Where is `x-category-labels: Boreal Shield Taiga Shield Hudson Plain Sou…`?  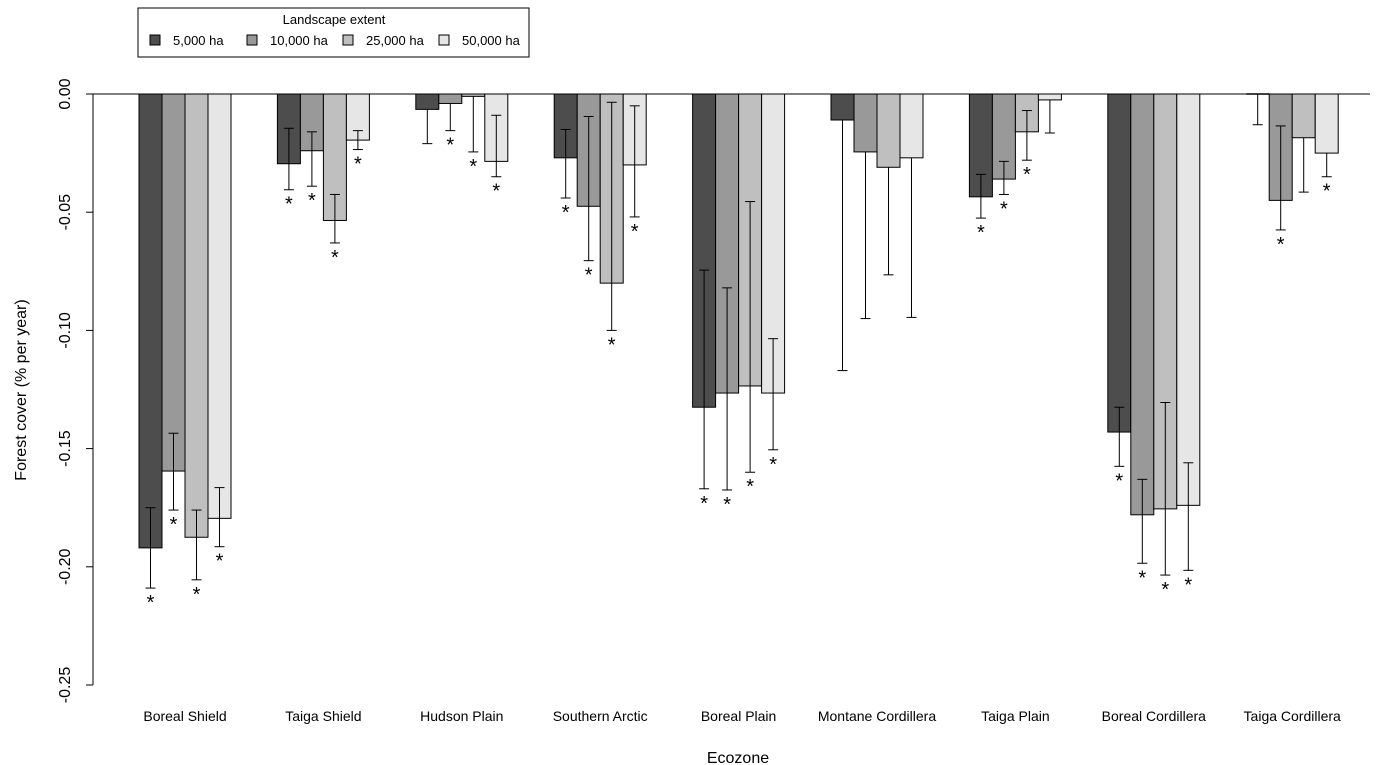
x-category-labels: Boreal Shield Taiga Shield Hudson Plain Sou… is located at coordinates (742, 716).